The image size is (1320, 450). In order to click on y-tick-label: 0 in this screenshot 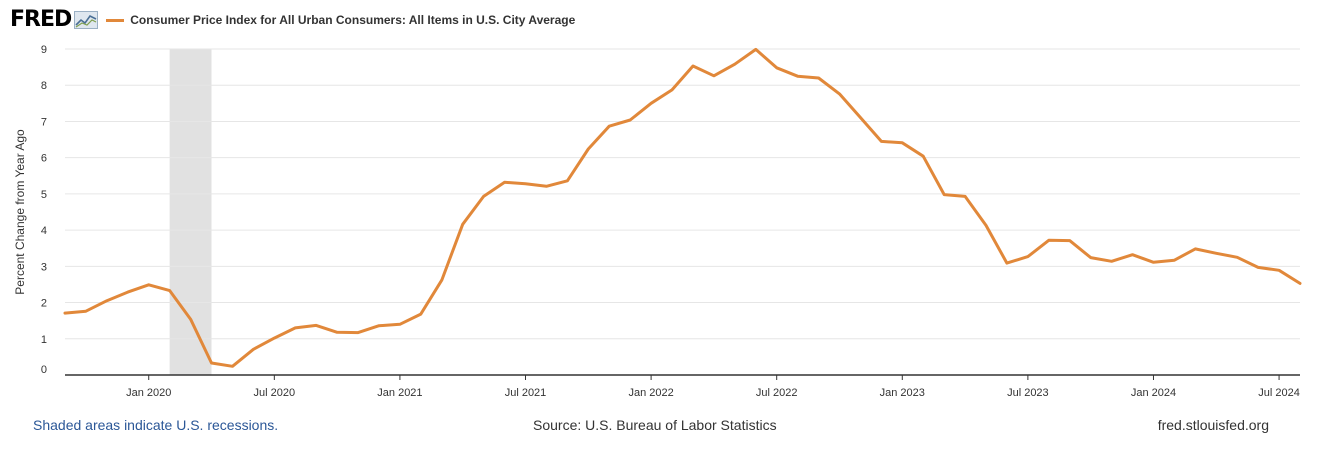, I will do `click(44, 370)`.